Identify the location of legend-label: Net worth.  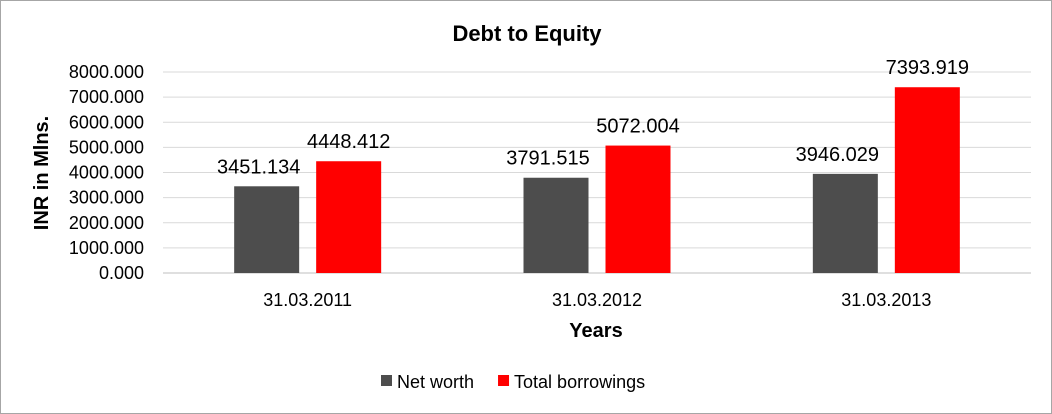
(435, 382).